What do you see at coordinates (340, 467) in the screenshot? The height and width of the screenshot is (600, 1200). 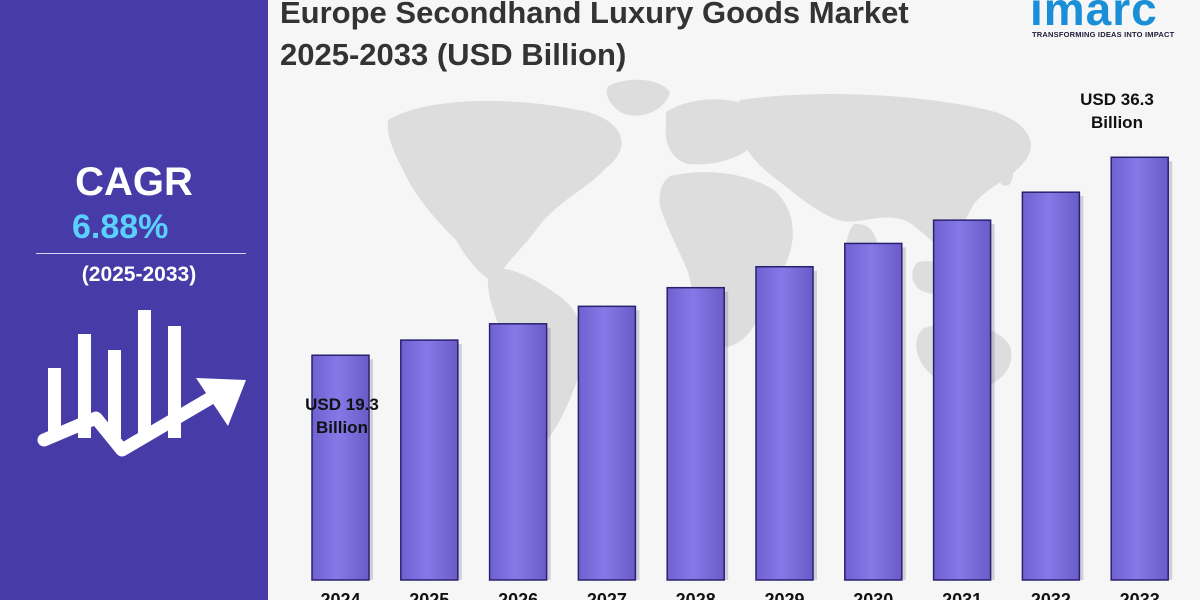 I see `bar-2024` at bounding box center [340, 467].